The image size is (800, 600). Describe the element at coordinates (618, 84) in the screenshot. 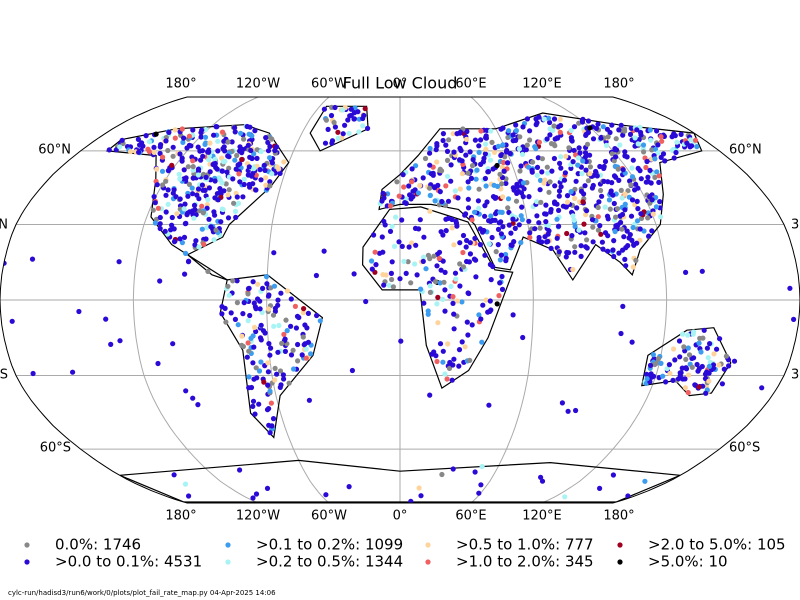

I see `lon-label: 180°` at that location.